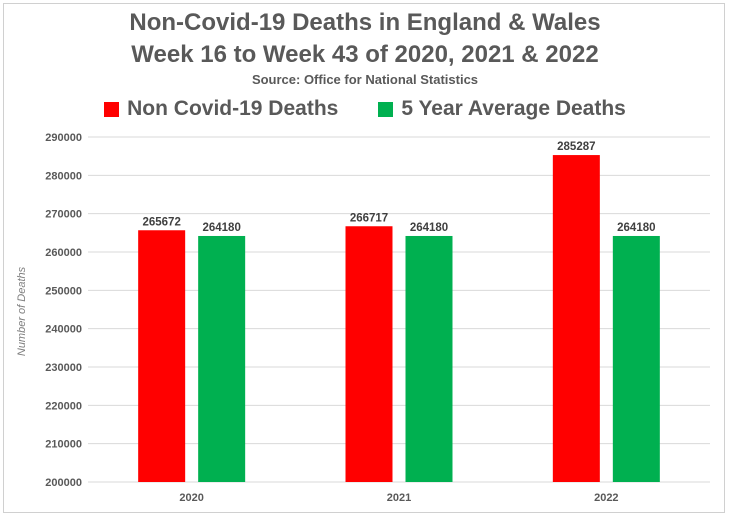 This screenshot has width=730, height=518. Describe the element at coordinates (63, 368) in the screenshot. I see `y-tick-label: 230000` at that location.